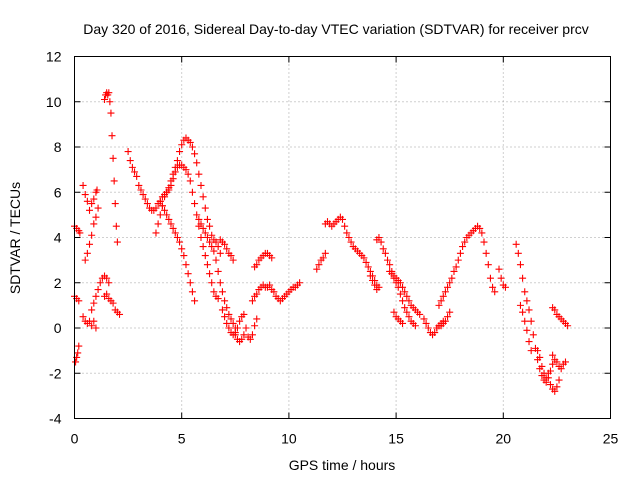 The height and width of the screenshot is (480, 640). What do you see at coordinates (182, 439) in the screenshot?
I see `x-tick-label: 5` at bounding box center [182, 439].